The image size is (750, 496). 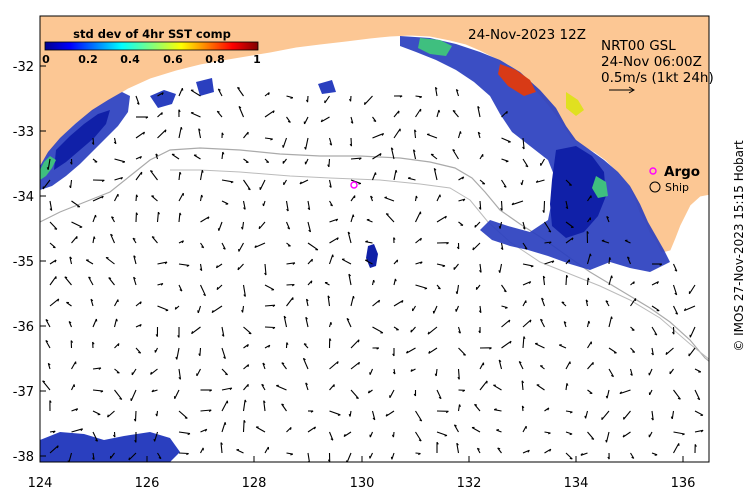 What do you see at coordinates (43, 261) in the screenshot?
I see `y-axis` at bounding box center [43, 261].